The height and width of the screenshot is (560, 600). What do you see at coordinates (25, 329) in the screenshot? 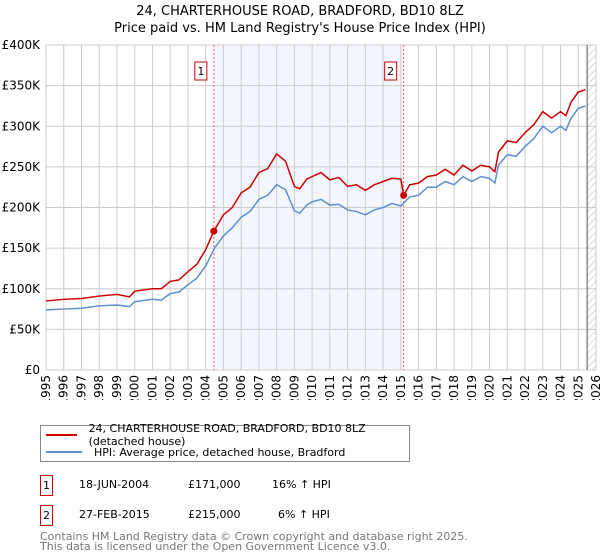
I see `y-tick-label: £50K` at bounding box center [25, 329].